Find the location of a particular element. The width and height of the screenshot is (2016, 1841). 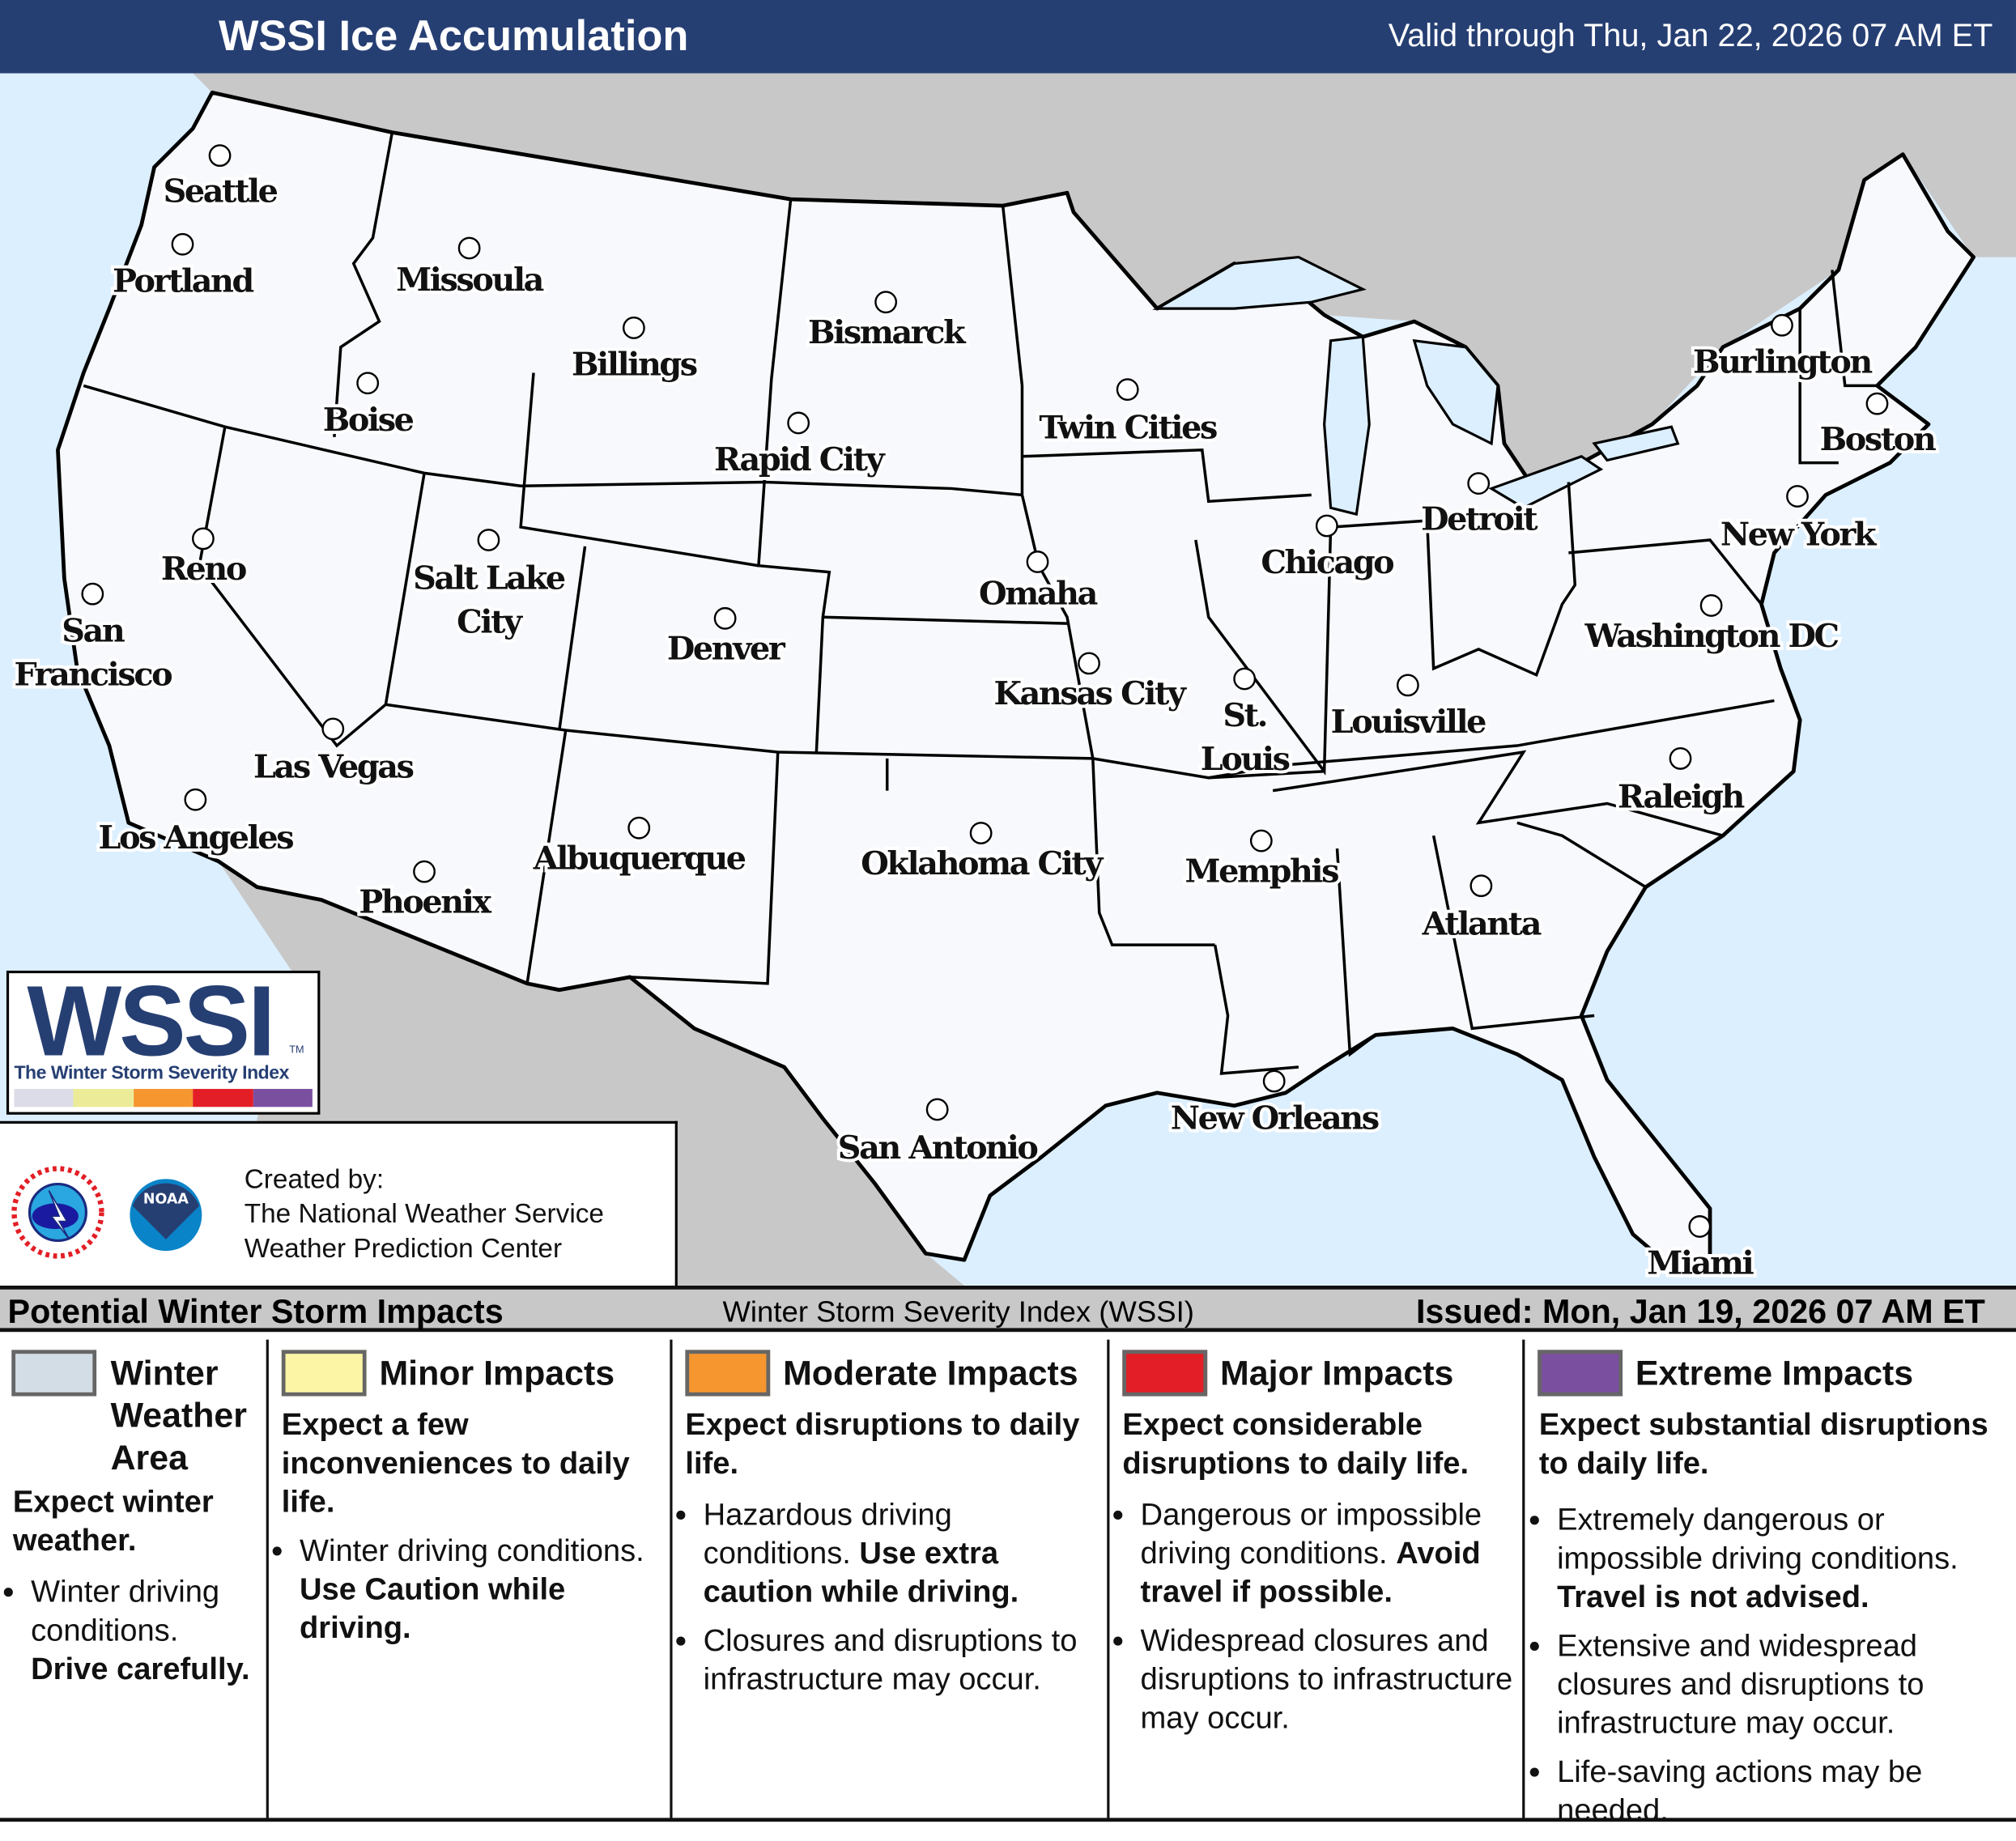

city-label: Miami is located at coordinates (1700, 1263).